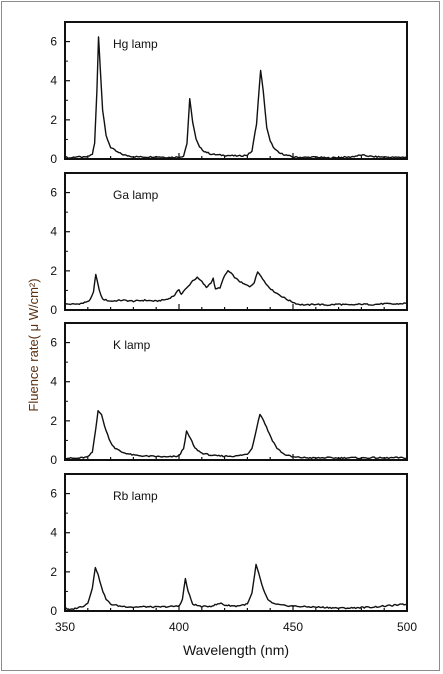 The width and height of the screenshot is (443, 674). I want to click on x-tick-label: 350, so click(65, 627).